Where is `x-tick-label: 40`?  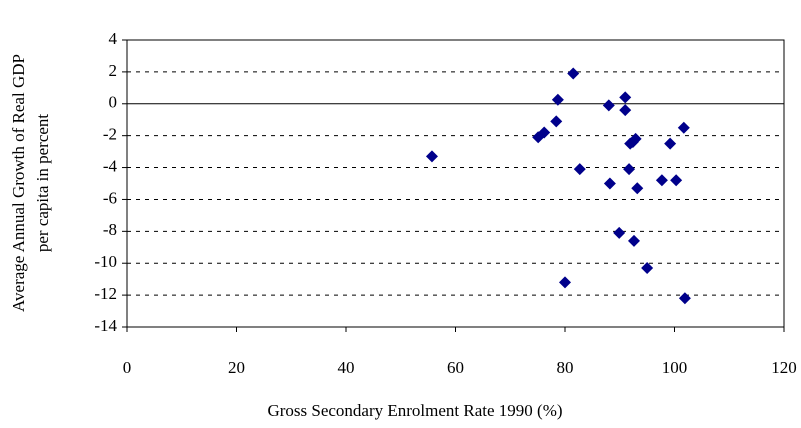
x-tick-label: 40 is located at coordinates (346, 367).